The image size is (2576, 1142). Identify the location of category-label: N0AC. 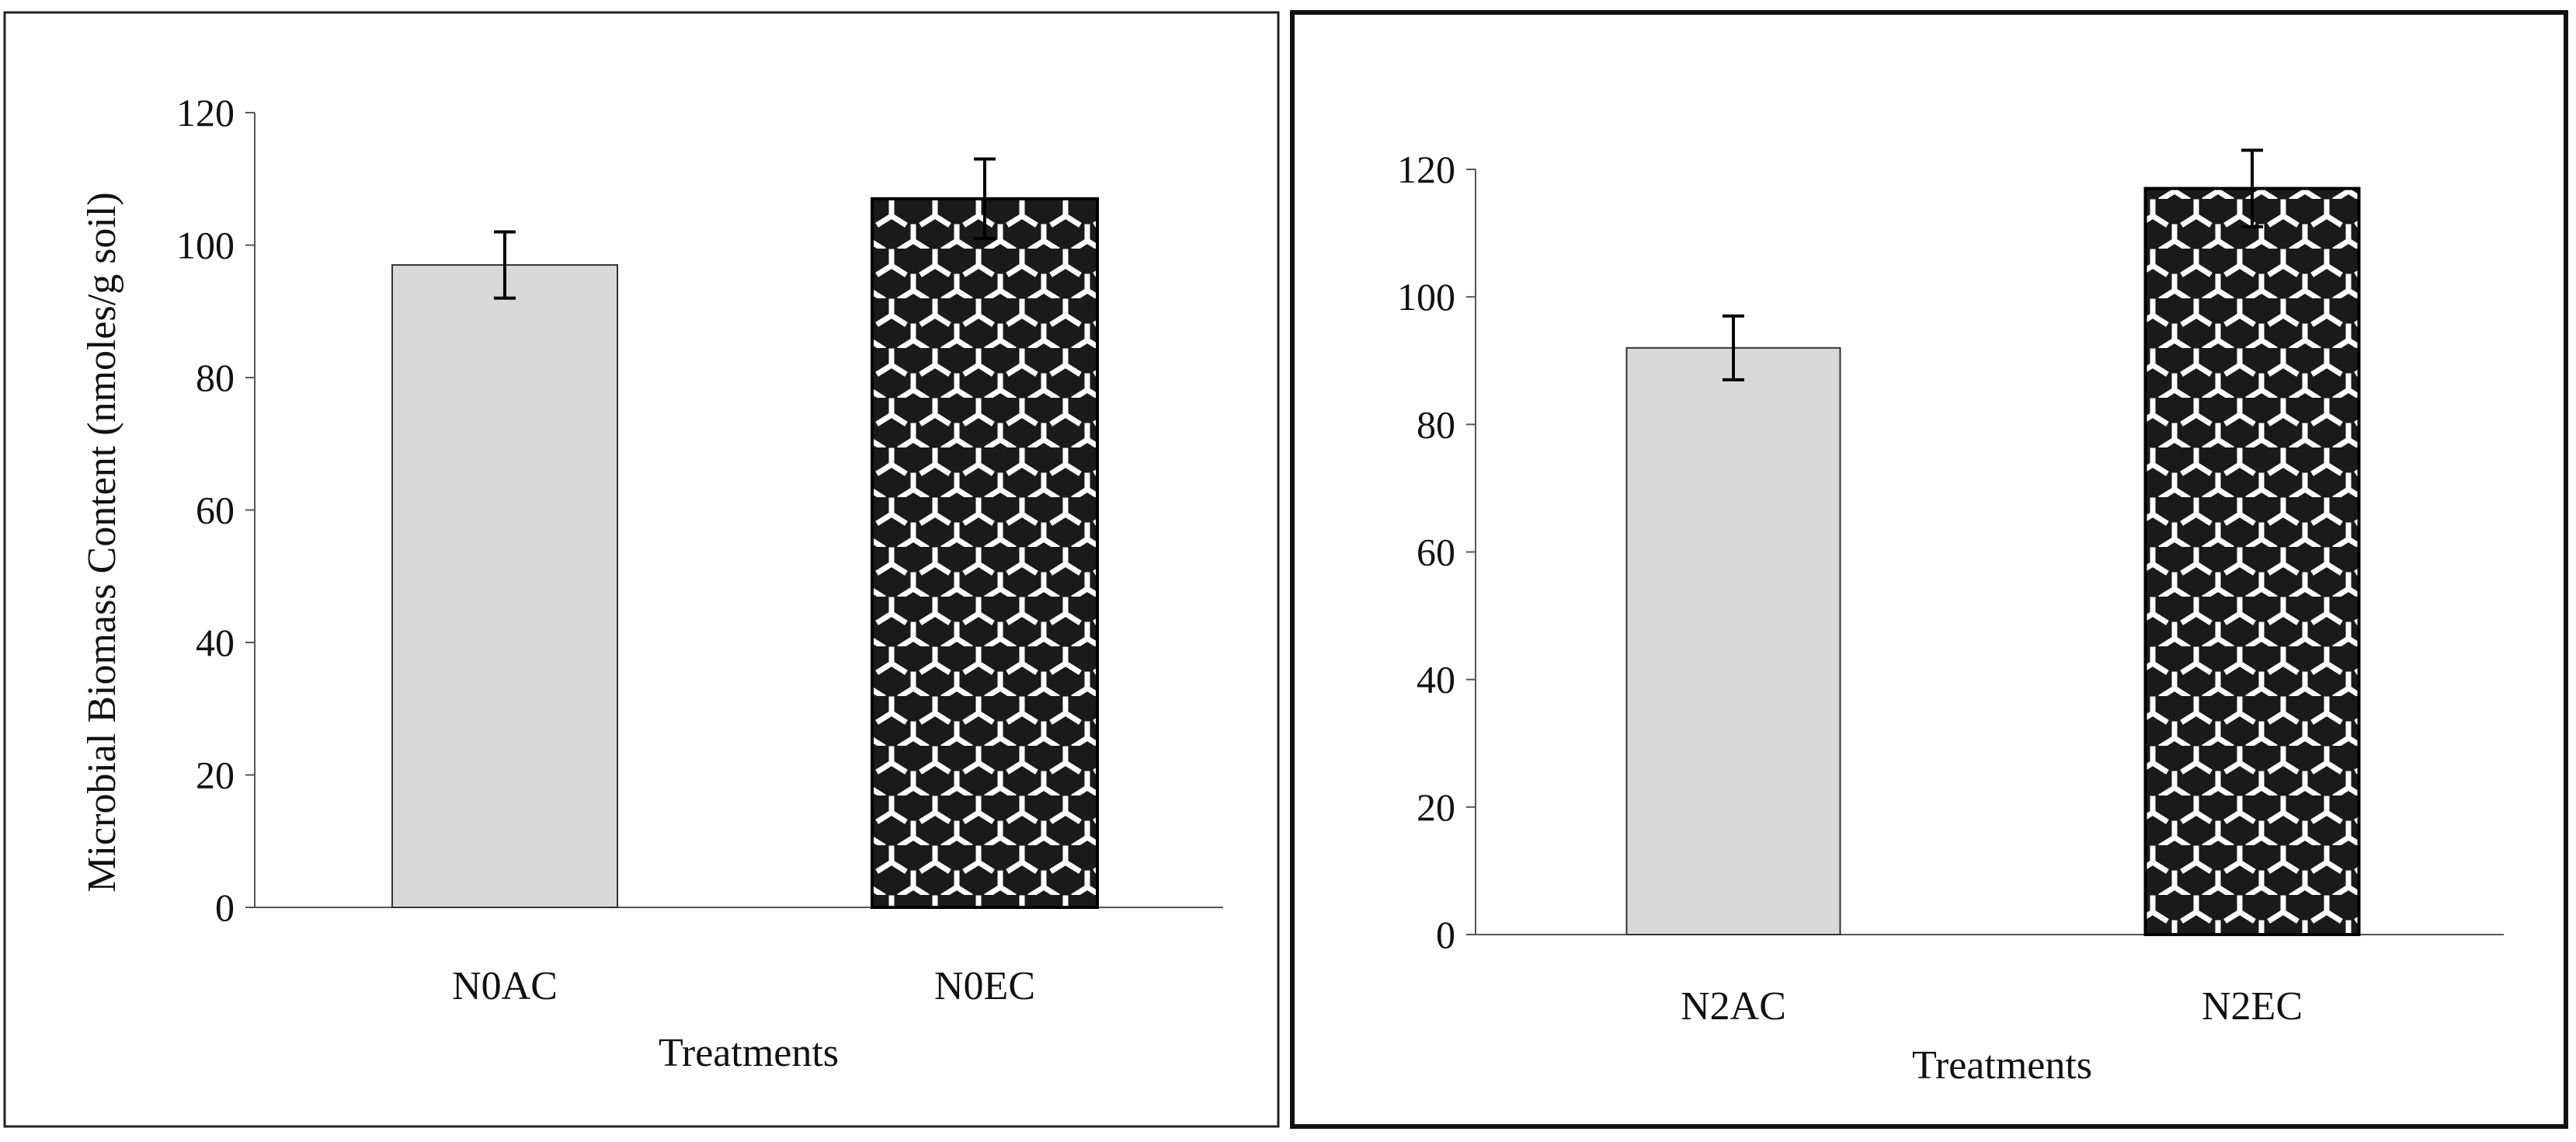
(505, 986).